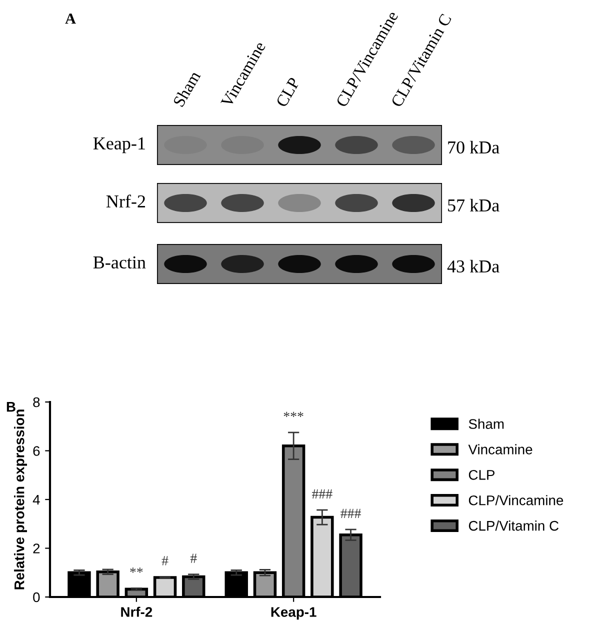  Describe the element at coordinates (513, 525) in the screenshot. I see `legend-label: CLP/Vitamin C` at that location.